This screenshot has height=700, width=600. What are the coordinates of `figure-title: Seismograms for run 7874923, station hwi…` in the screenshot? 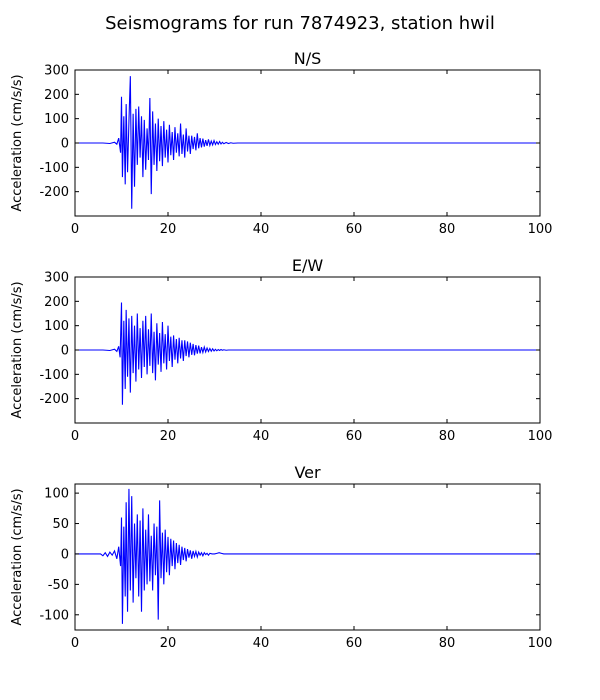 It's located at (300, 23).